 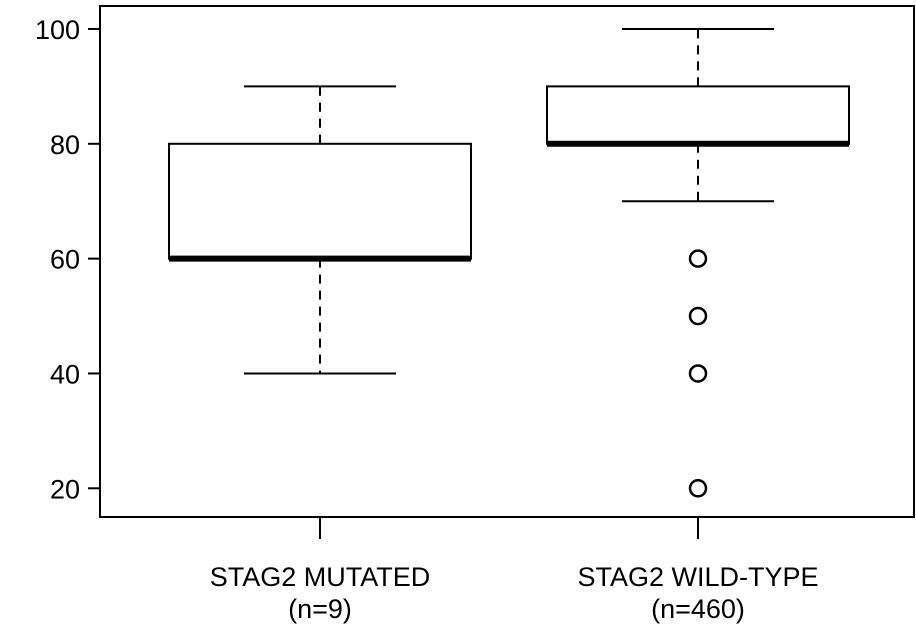 What do you see at coordinates (57, 30) in the screenshot?
I see `y-tick-label: 100` at bounding box center [57, 30].